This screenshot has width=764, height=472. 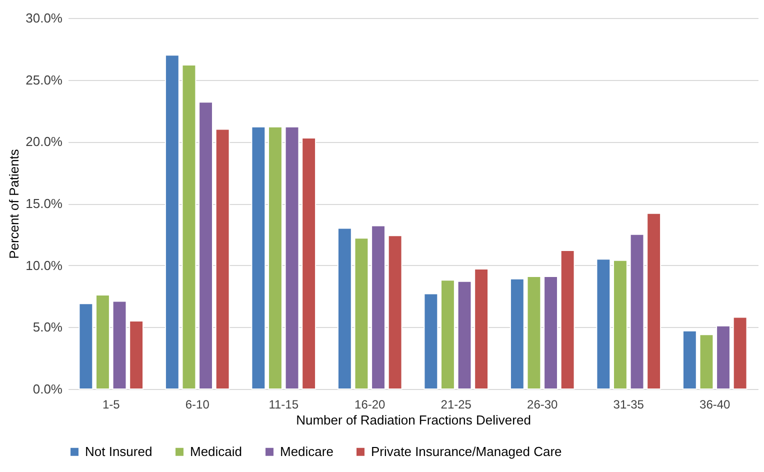 What do you see at coordinates (628, 405) in the screenshot?
I see `x-tick-label: 31-35` at bounding box center [628, 405].